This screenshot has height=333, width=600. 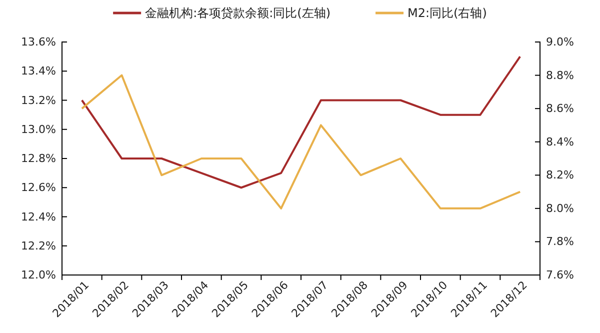 I want to click on y2-tick-label: 9.0%, so click(x=560, y=42).